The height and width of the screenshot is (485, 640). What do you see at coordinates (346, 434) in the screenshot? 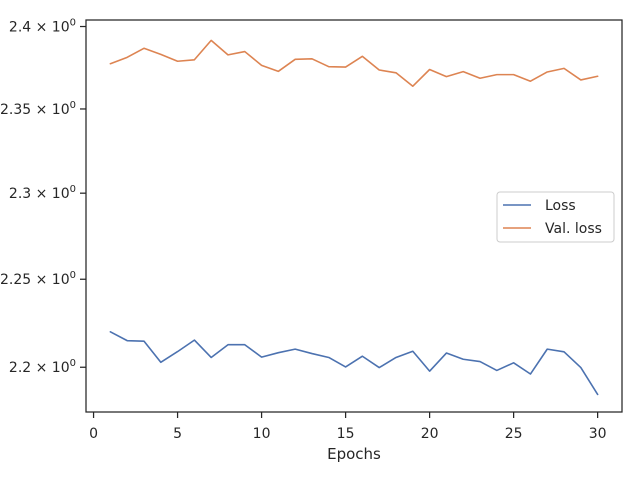
I see `x-tick-label: 15` at bounding box center [346, 434].